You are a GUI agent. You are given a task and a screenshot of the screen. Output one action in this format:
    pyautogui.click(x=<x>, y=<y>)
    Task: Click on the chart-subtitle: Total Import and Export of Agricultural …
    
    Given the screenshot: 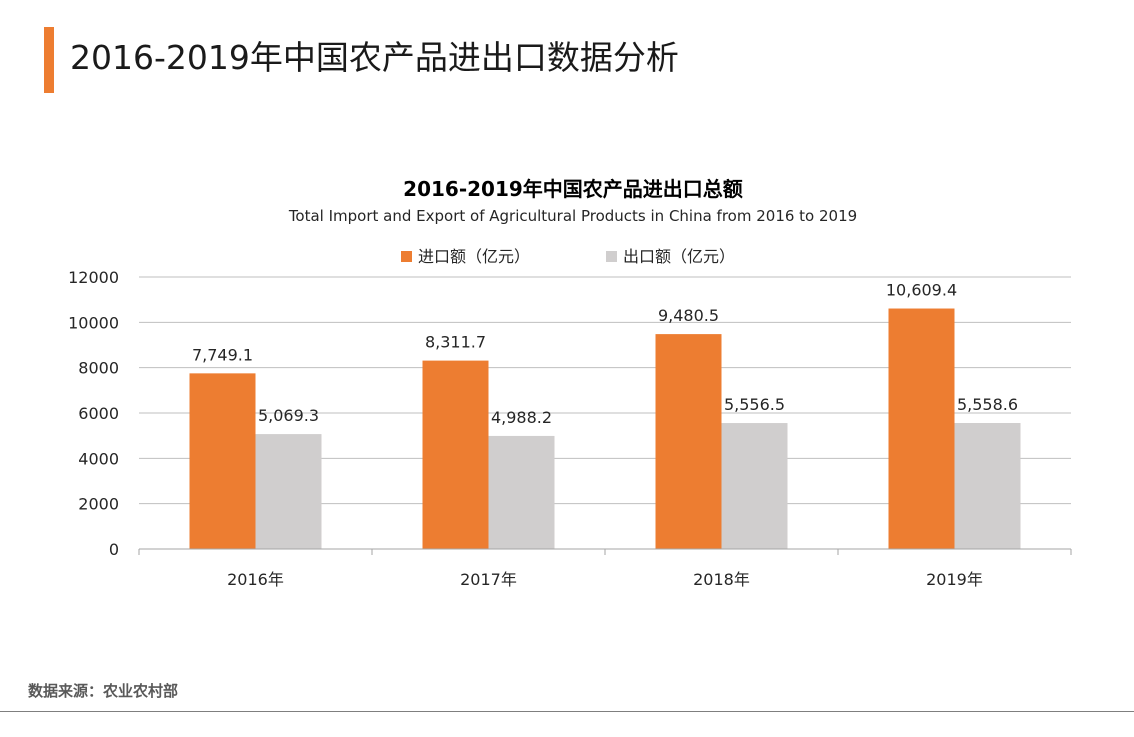 What is the action you would take?
    pyautogui.click(x=572, y=216)
    